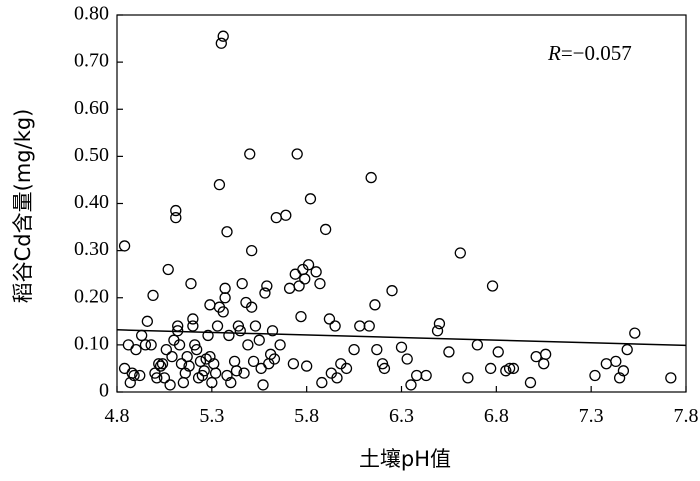 This screenshot has width=700, height=481. Describe the element at coordinates (91, 202) in the screenshot. I see `y-tick-label: 0.40` at that location.